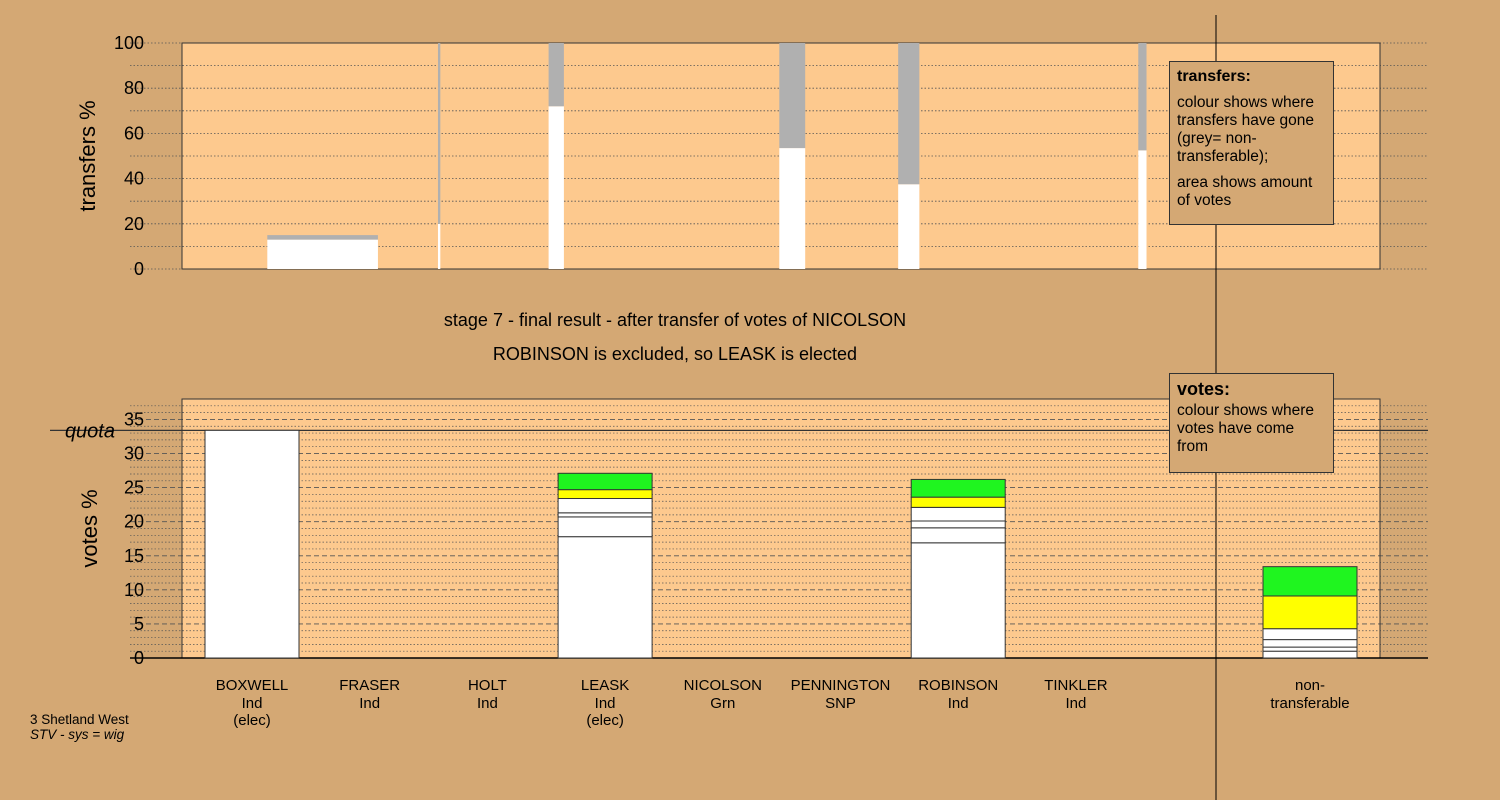  Describe the element at coordinates (958, 685) in the screenshot. I see `candidate-name-label: ROBINSON` at that location.